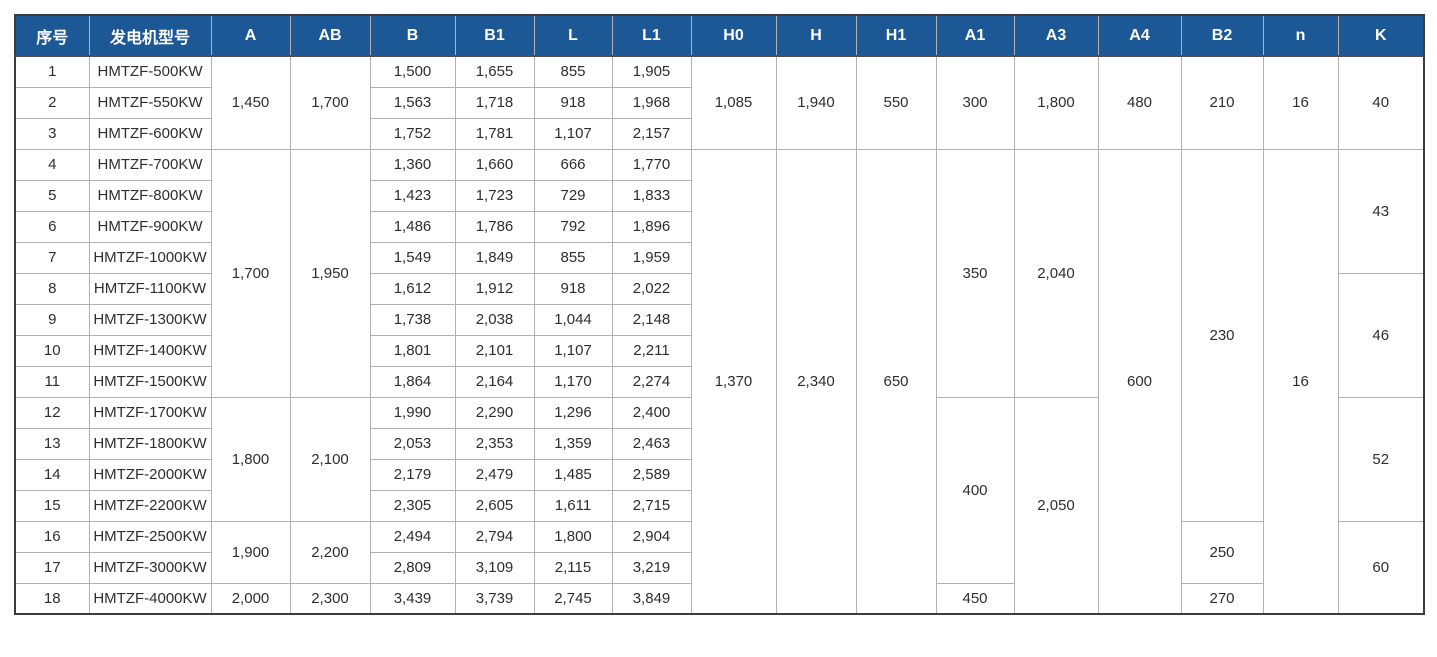 Image resolution: width=1437 pixels, height=657 pixels. What do you see at coordinates (412, 226) in the screenshot?
I see `table-cell: 1,486` at bounding box center [412, 226].